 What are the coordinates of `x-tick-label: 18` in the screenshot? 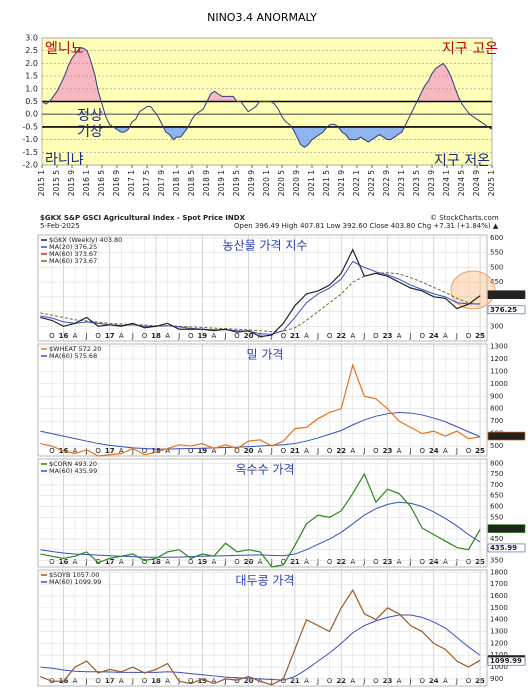 It's located at (156, 681).